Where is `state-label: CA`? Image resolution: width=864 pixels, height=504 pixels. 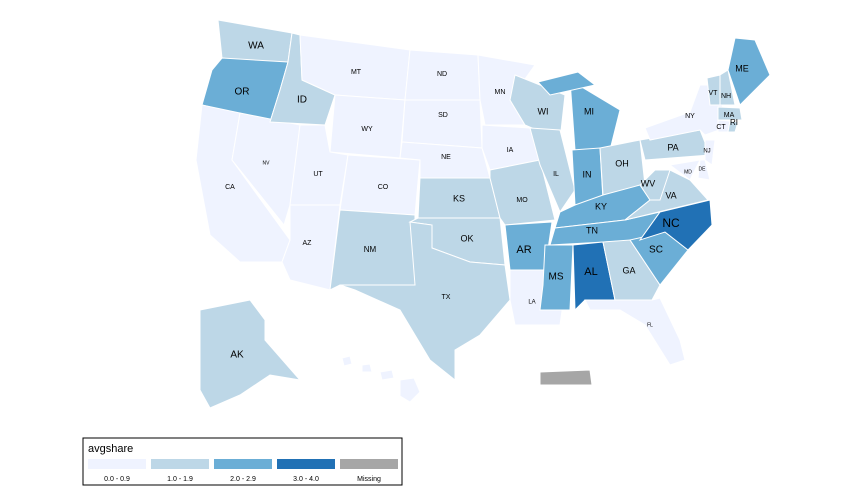
state-label: CA is located at coordinates (230, 187).